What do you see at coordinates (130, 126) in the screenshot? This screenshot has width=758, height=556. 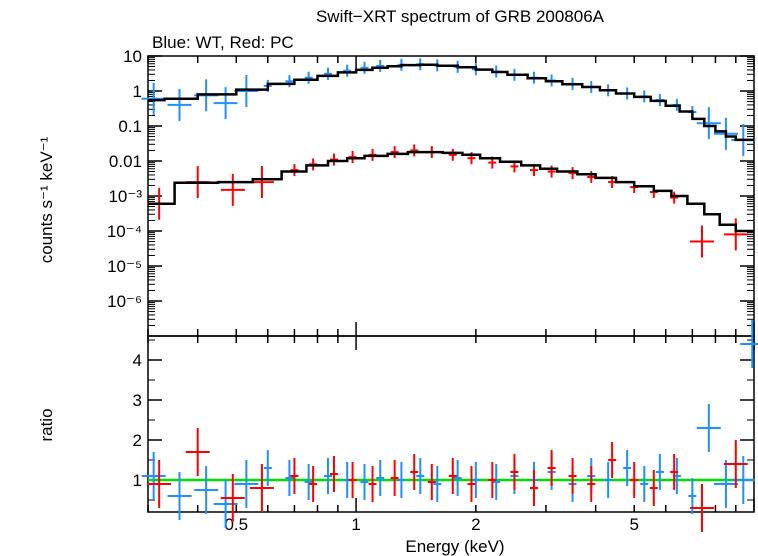 I see `y-tick-label: 0.1` at bounding box center [130, 126].